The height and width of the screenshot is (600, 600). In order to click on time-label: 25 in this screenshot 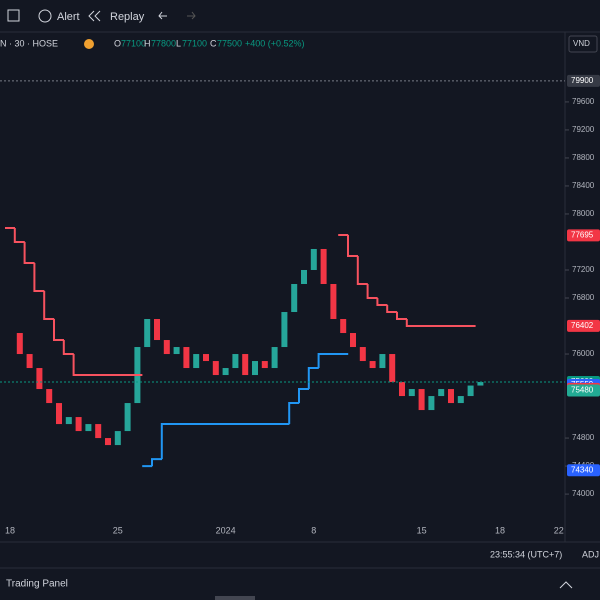, I will do `click(118, 530)`.